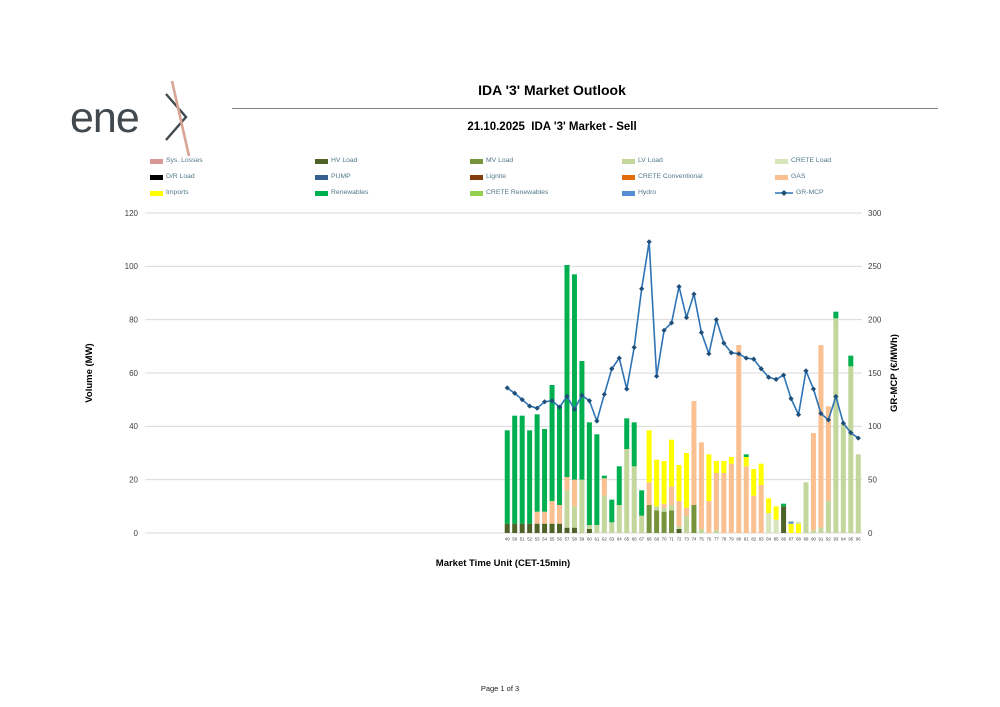 Image resolution: width=1000 pixels, height=707 pixels. What do you see at coordinates (694, 539) in the screenshot?
I see `x-tick-label: 74` at bounding box center [694, 539].